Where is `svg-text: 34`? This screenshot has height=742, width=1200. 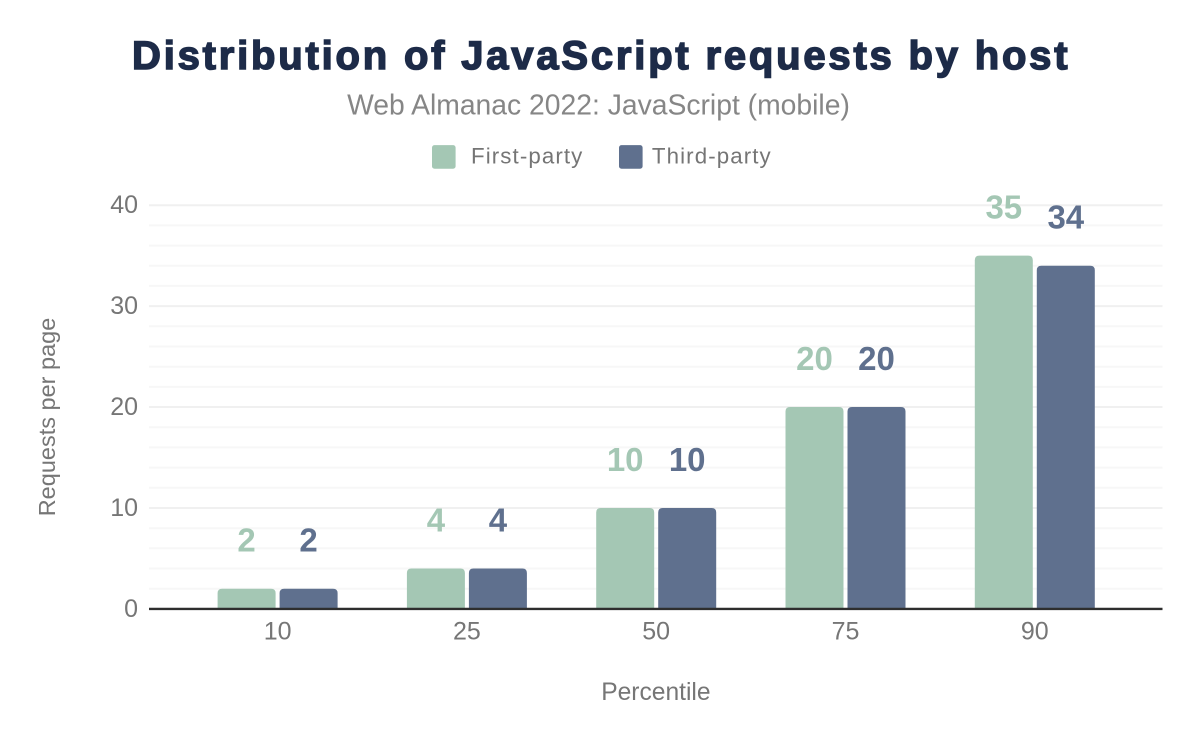 svg-text: 34 is located at coordinates (1065, 217).